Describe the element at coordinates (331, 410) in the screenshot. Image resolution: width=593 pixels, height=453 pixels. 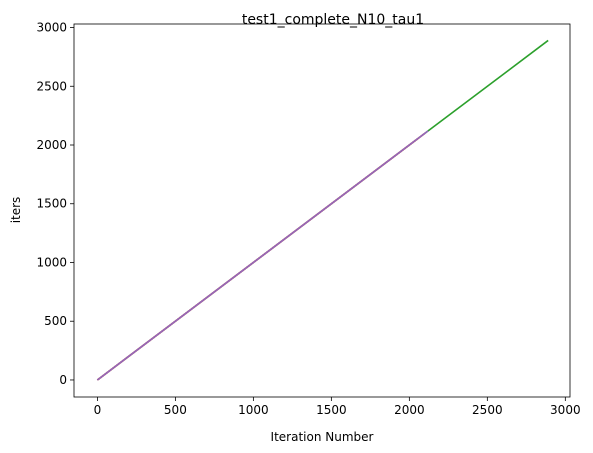
I see `x-tick-label: 1500` at that location.